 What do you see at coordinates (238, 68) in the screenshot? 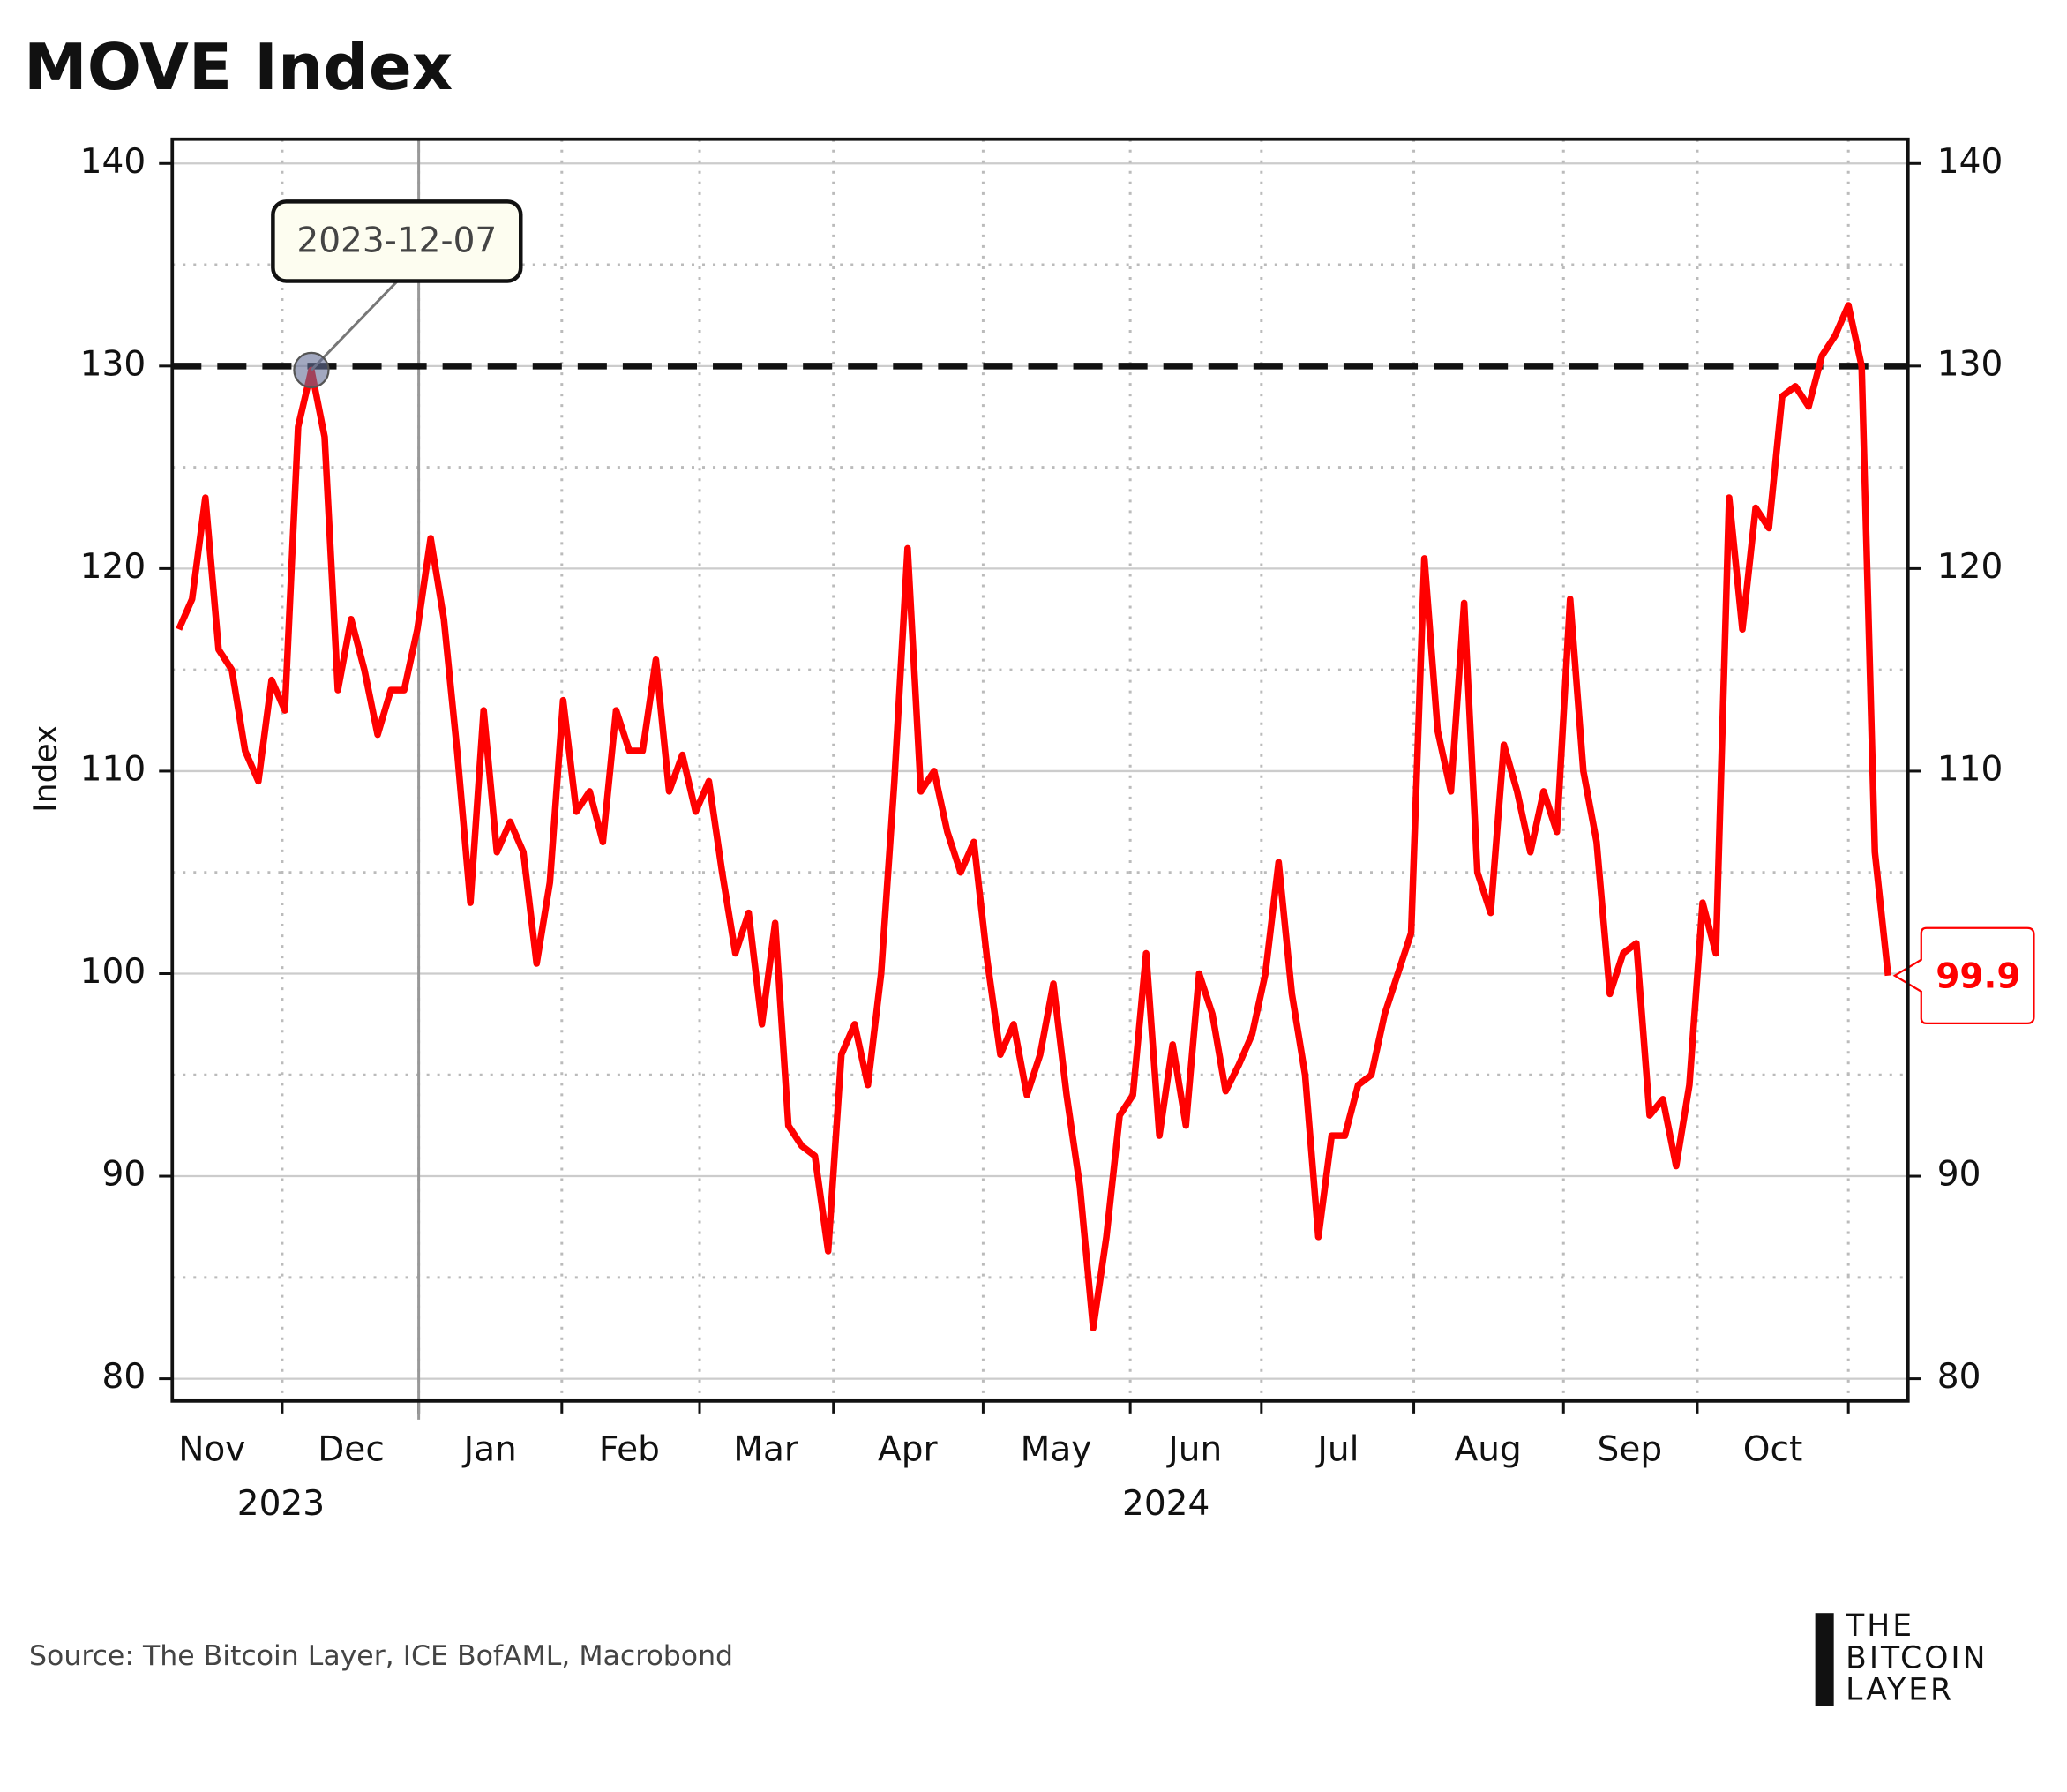
I see `chart-title: MOVE Index` at bounding box center [238, 68].